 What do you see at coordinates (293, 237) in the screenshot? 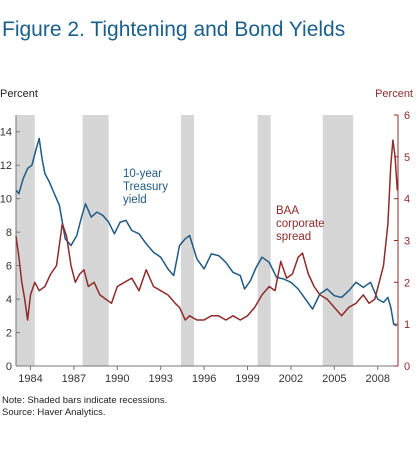
I see `spread-annotation: spread` at bounding box center [293, 237].